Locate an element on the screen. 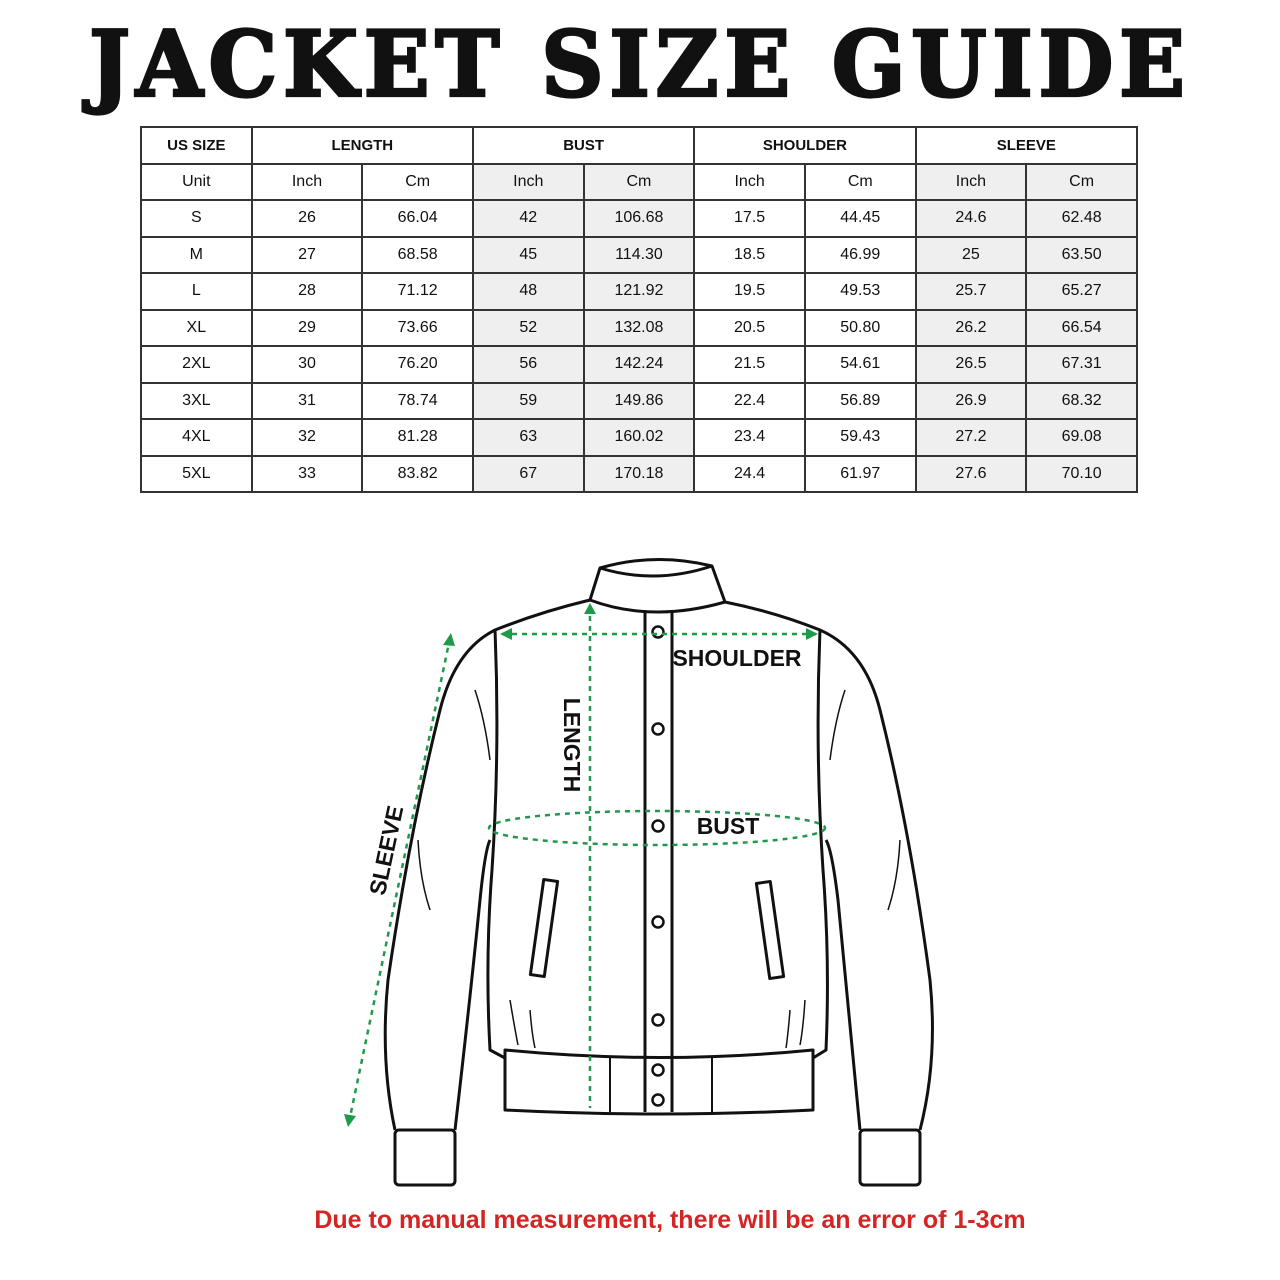 This screenshot has height=1280, width=1280. table-row: XL 29 73.66 52 132.08 20.5 50.80 26.2 66.54 is located at coordinates (639, 327).